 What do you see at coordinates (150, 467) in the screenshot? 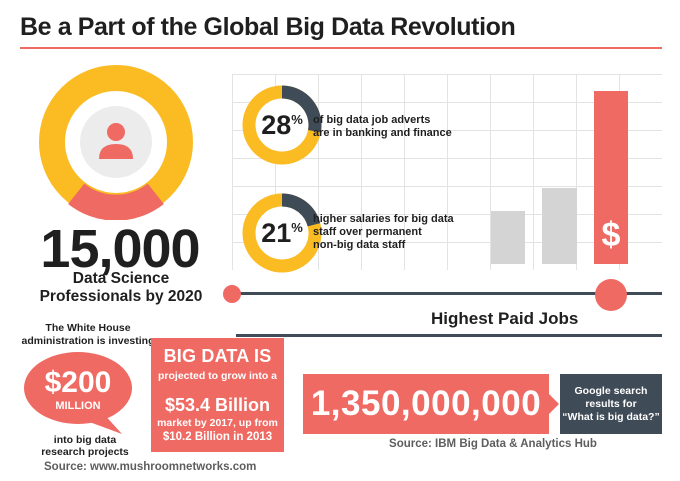
I see `source-mushroom: Source: www.mushroomnetworks.com` at bounding box center [150, 467].